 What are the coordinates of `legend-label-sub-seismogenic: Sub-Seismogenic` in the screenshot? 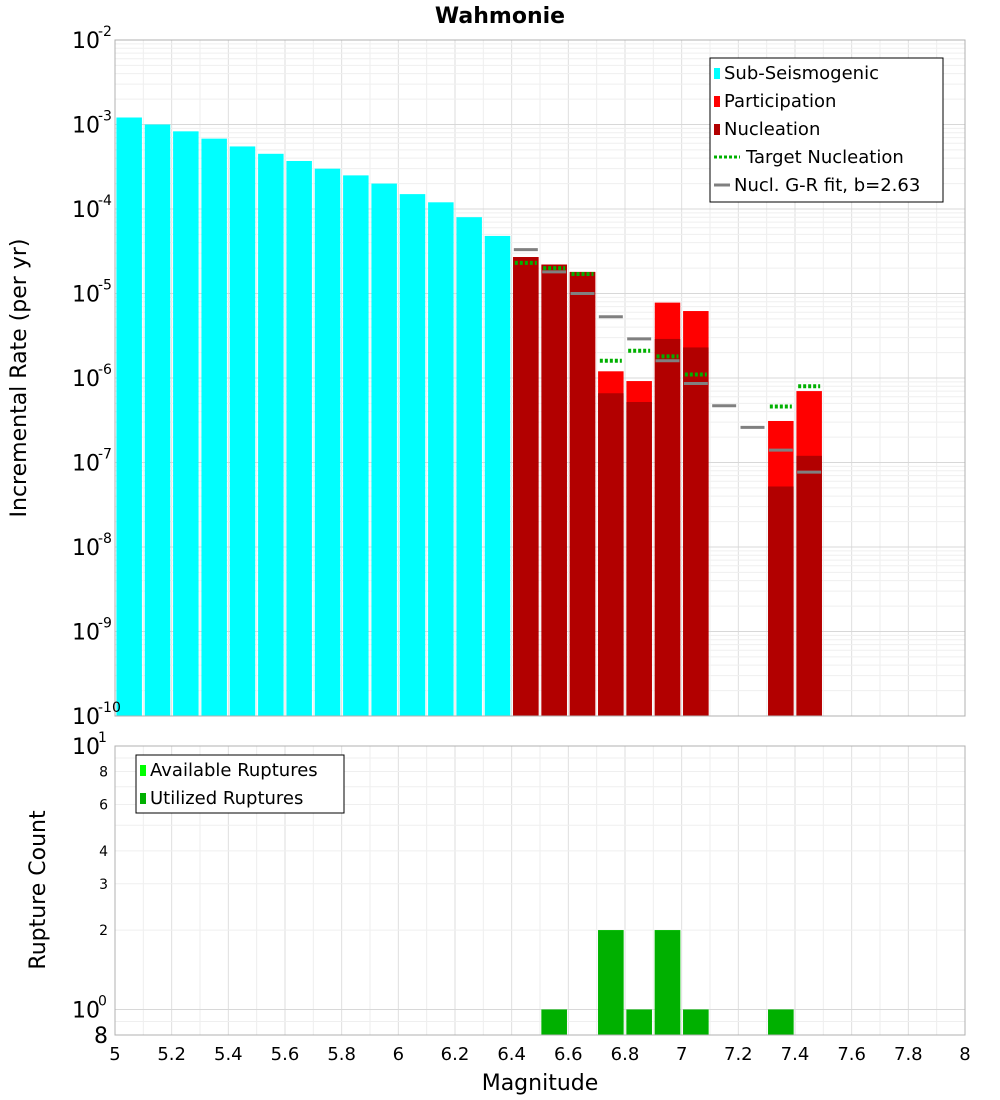 It's located at (801, 73).